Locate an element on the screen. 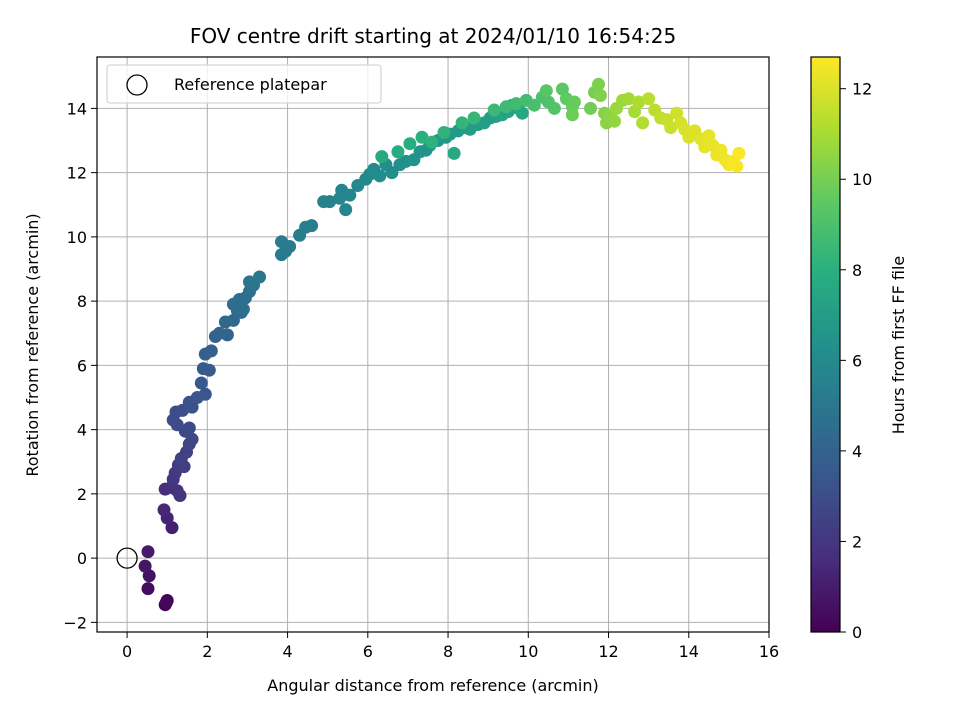  x-tick-label: 4 is located at coordinates (287, 651).